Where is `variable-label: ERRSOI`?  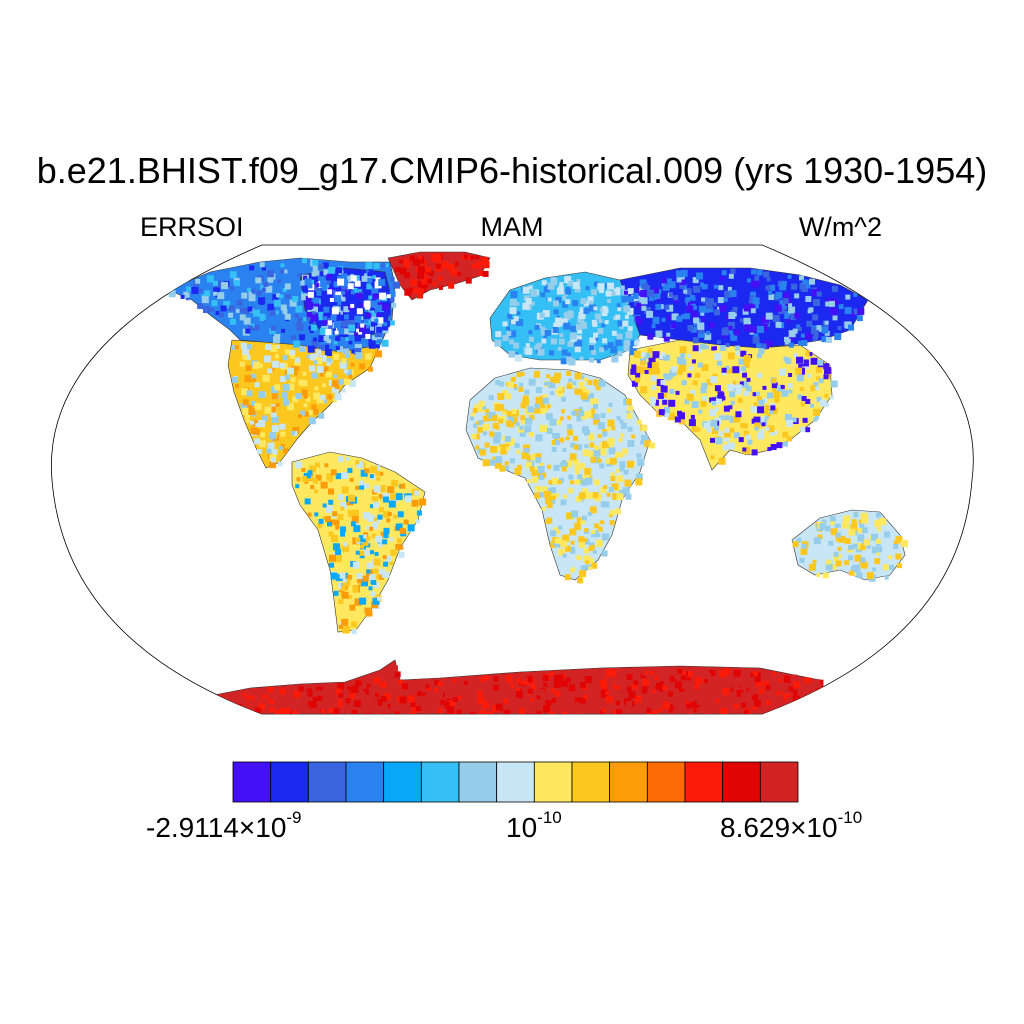
variable-label: ERRSOI is located at coordinates (192, 227).